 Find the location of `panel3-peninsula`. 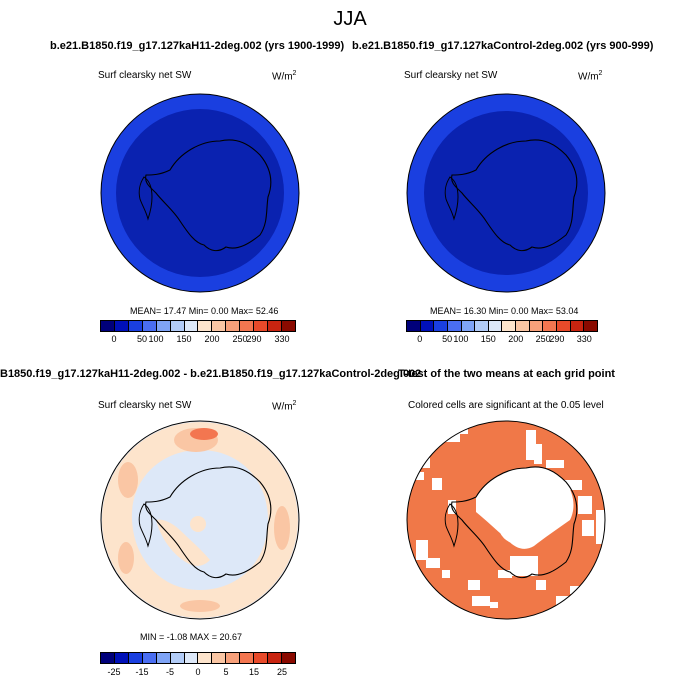

panel3-peninsula is located at coordinates (145, 525).